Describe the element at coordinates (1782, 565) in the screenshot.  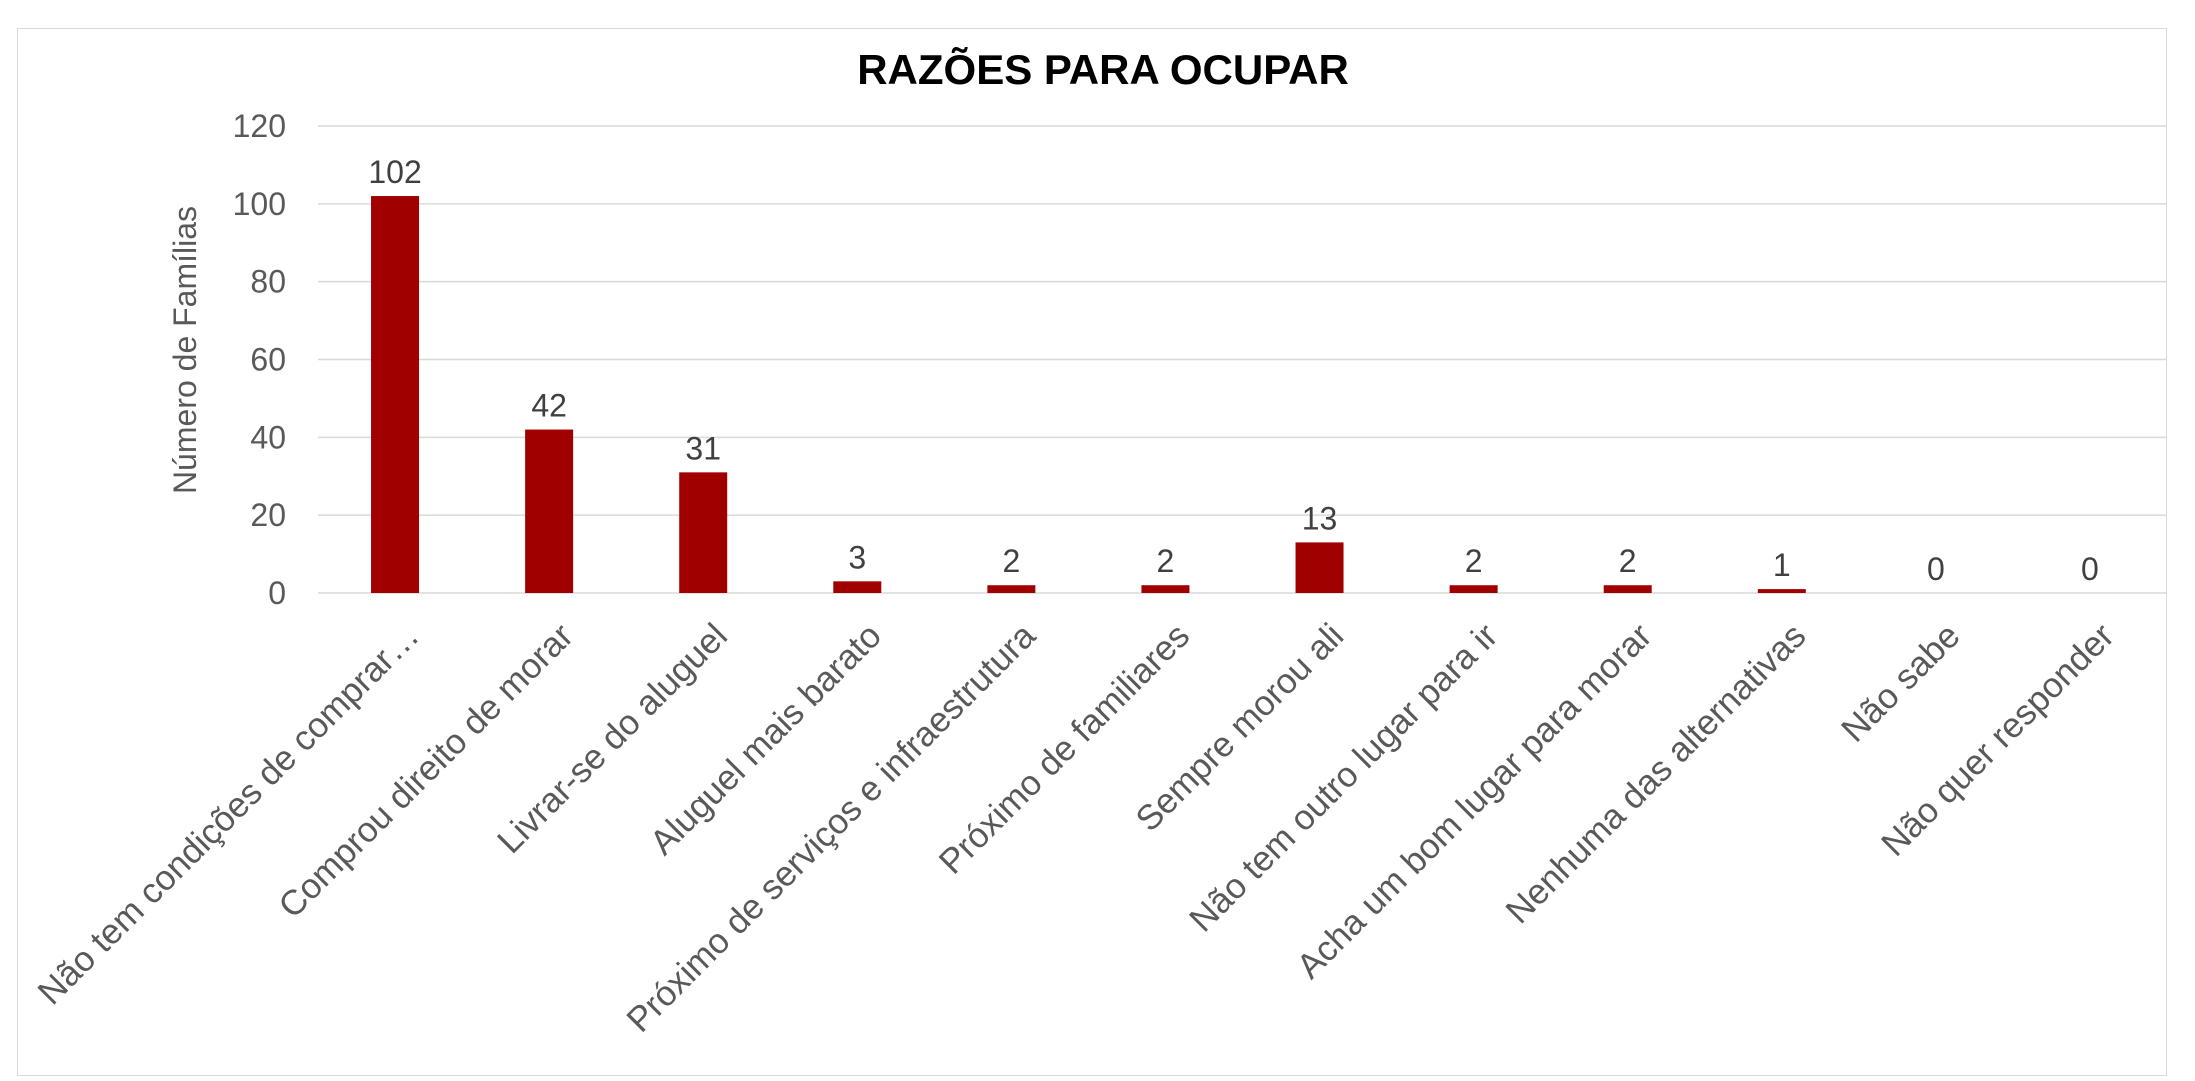
I see `data-label: 1` at that location.